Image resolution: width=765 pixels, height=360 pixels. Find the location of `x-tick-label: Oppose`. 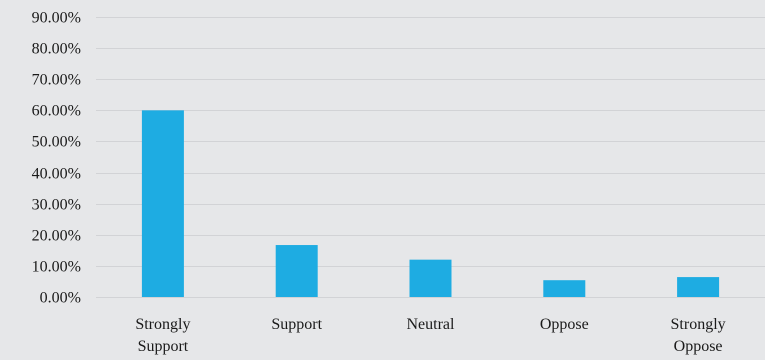

x-tick-label: Oppose is located at coordinates (564, 324).